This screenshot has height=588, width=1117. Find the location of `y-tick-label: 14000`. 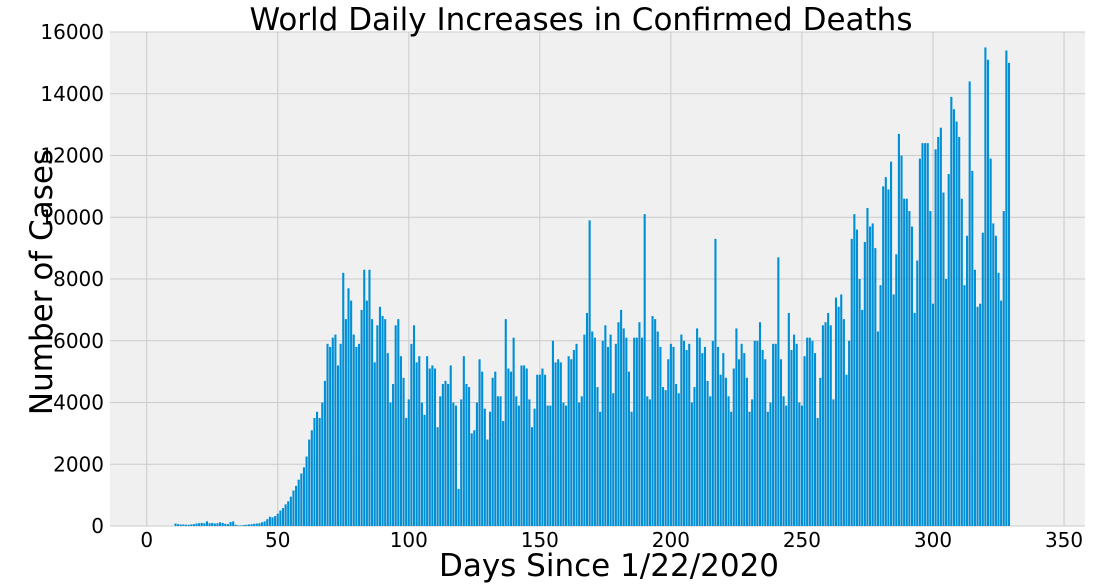

y-tick-label: 14000 is located at coordinates (72, 94).